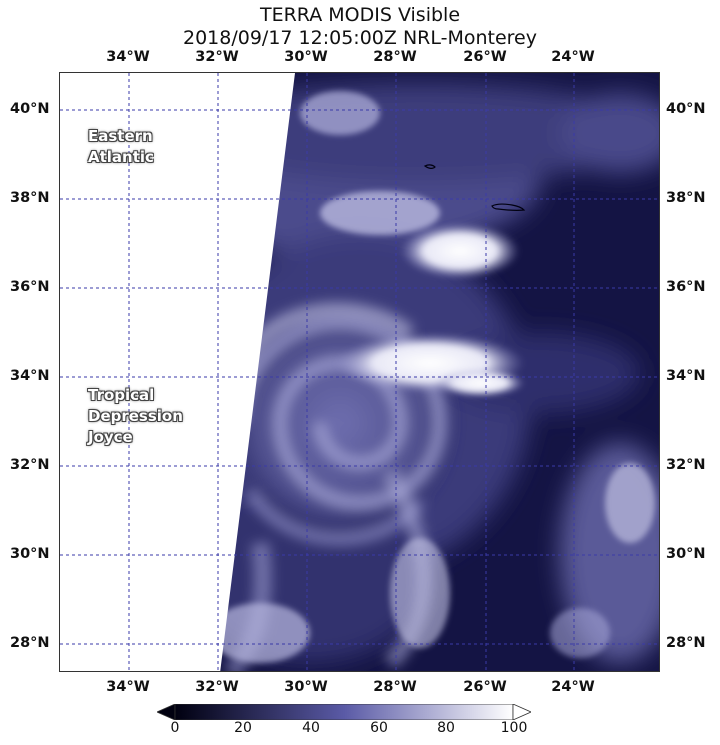  I want to click on lon-label-top: 24°W, so click(573, 57).